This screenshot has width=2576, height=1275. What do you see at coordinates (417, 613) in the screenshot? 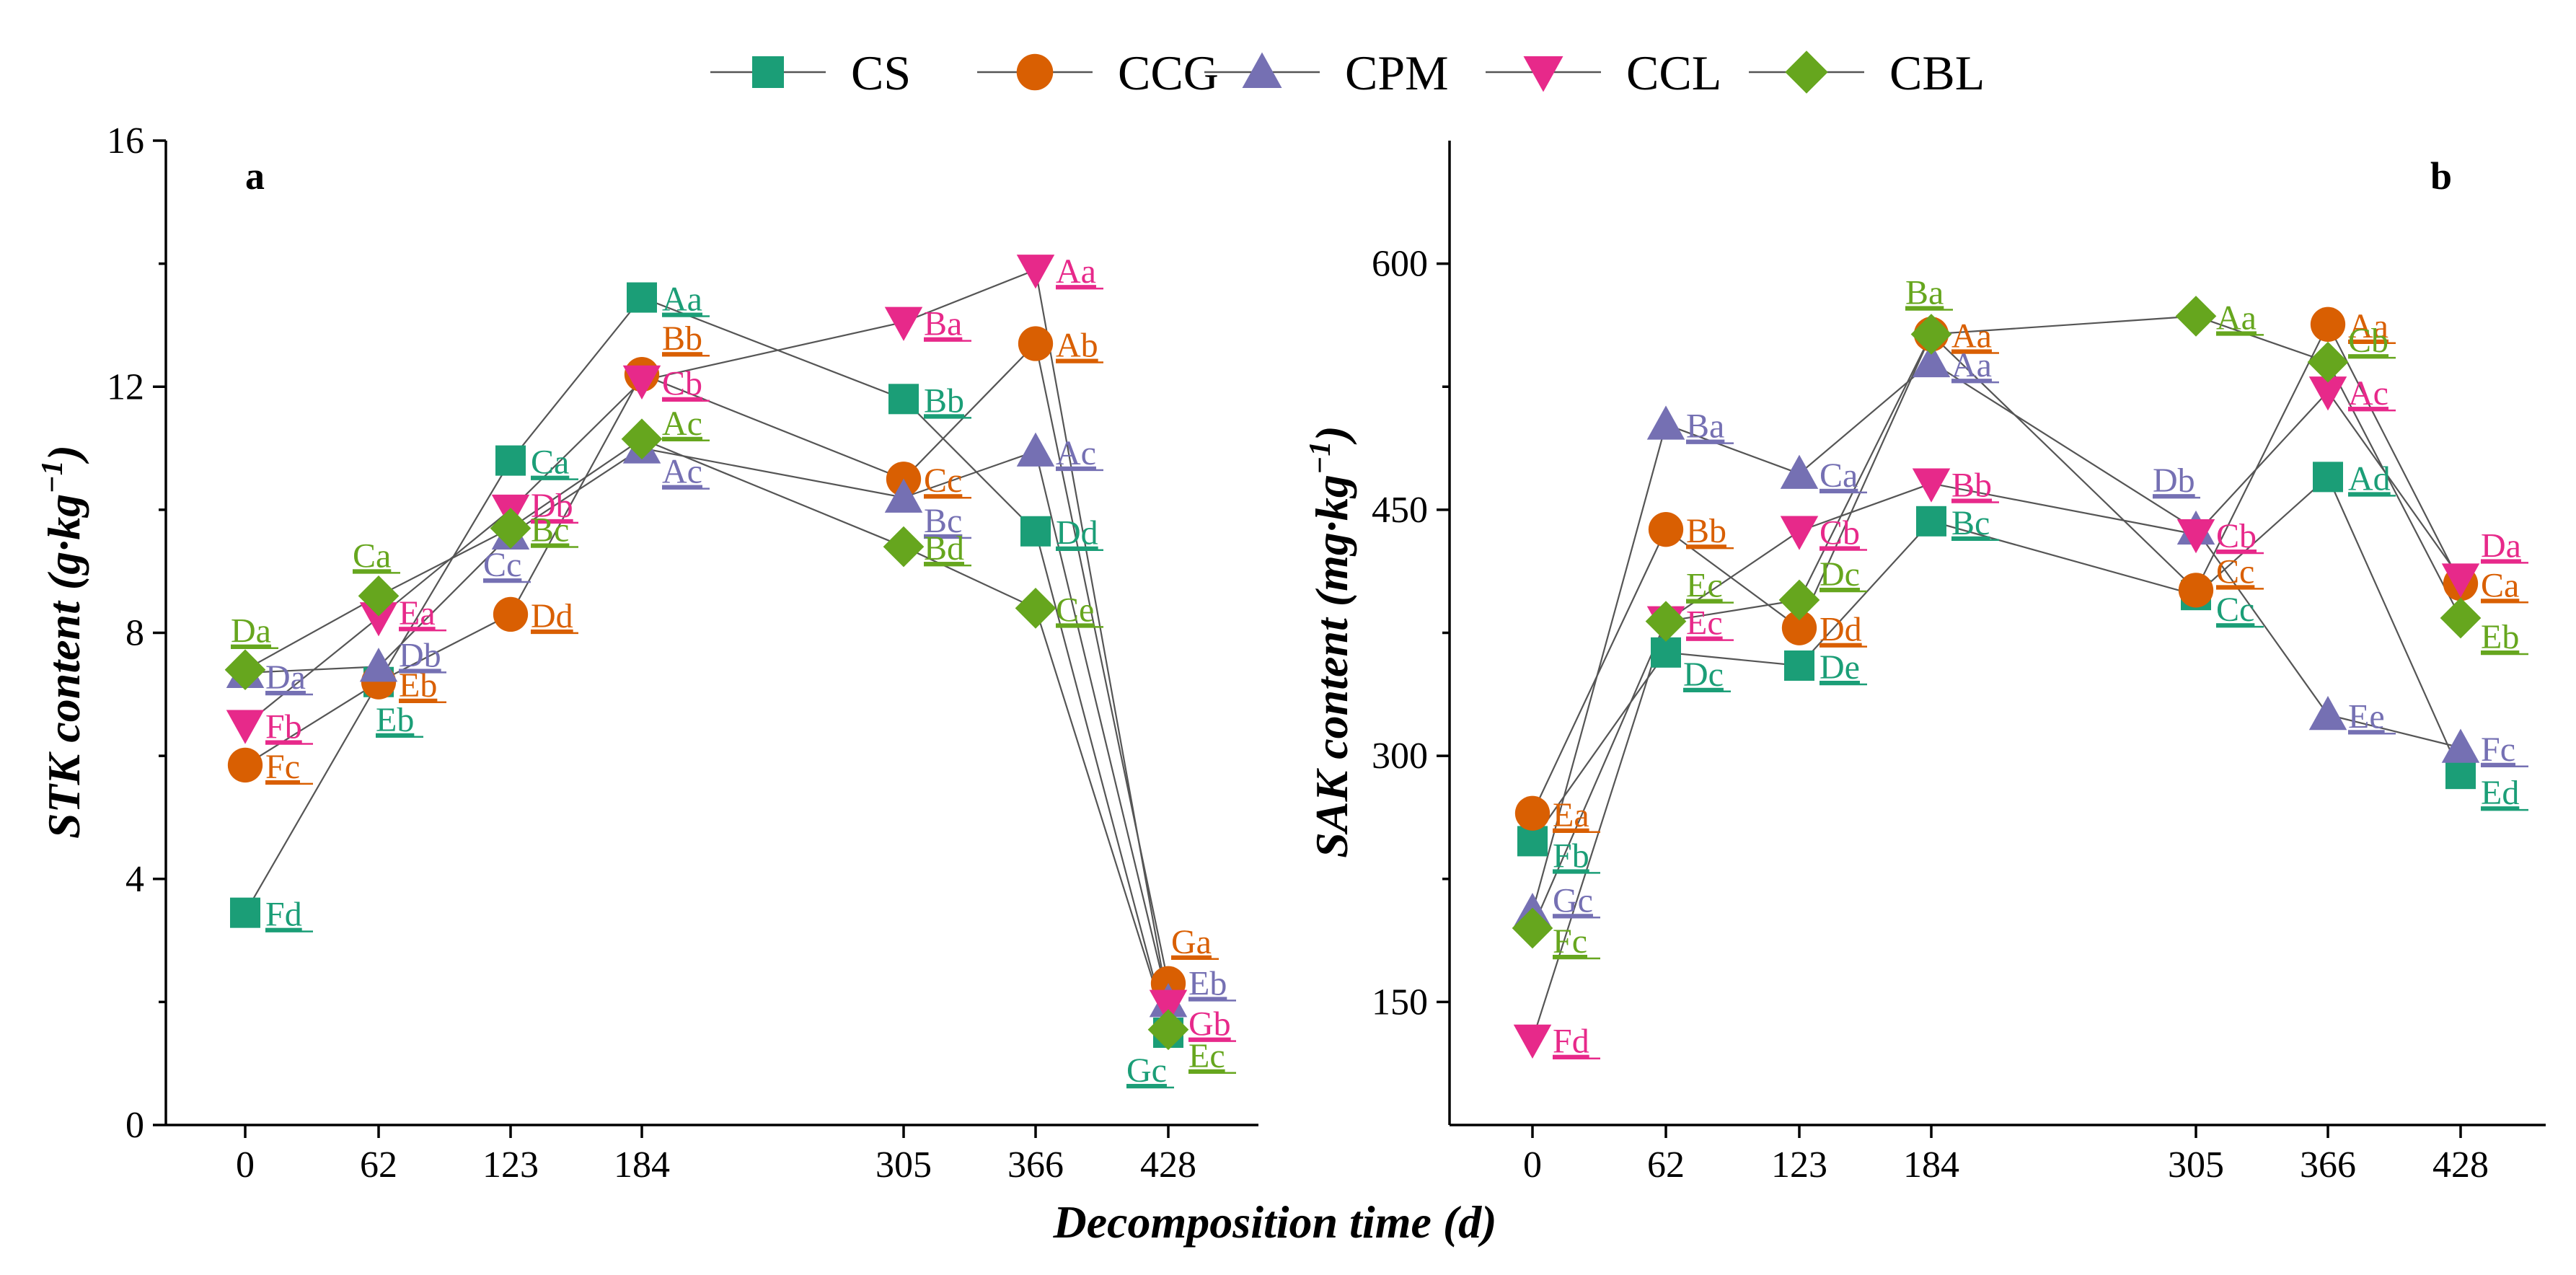
I see `panel-a-point-label-ccl: Ea` at bounding box center [417, 613].